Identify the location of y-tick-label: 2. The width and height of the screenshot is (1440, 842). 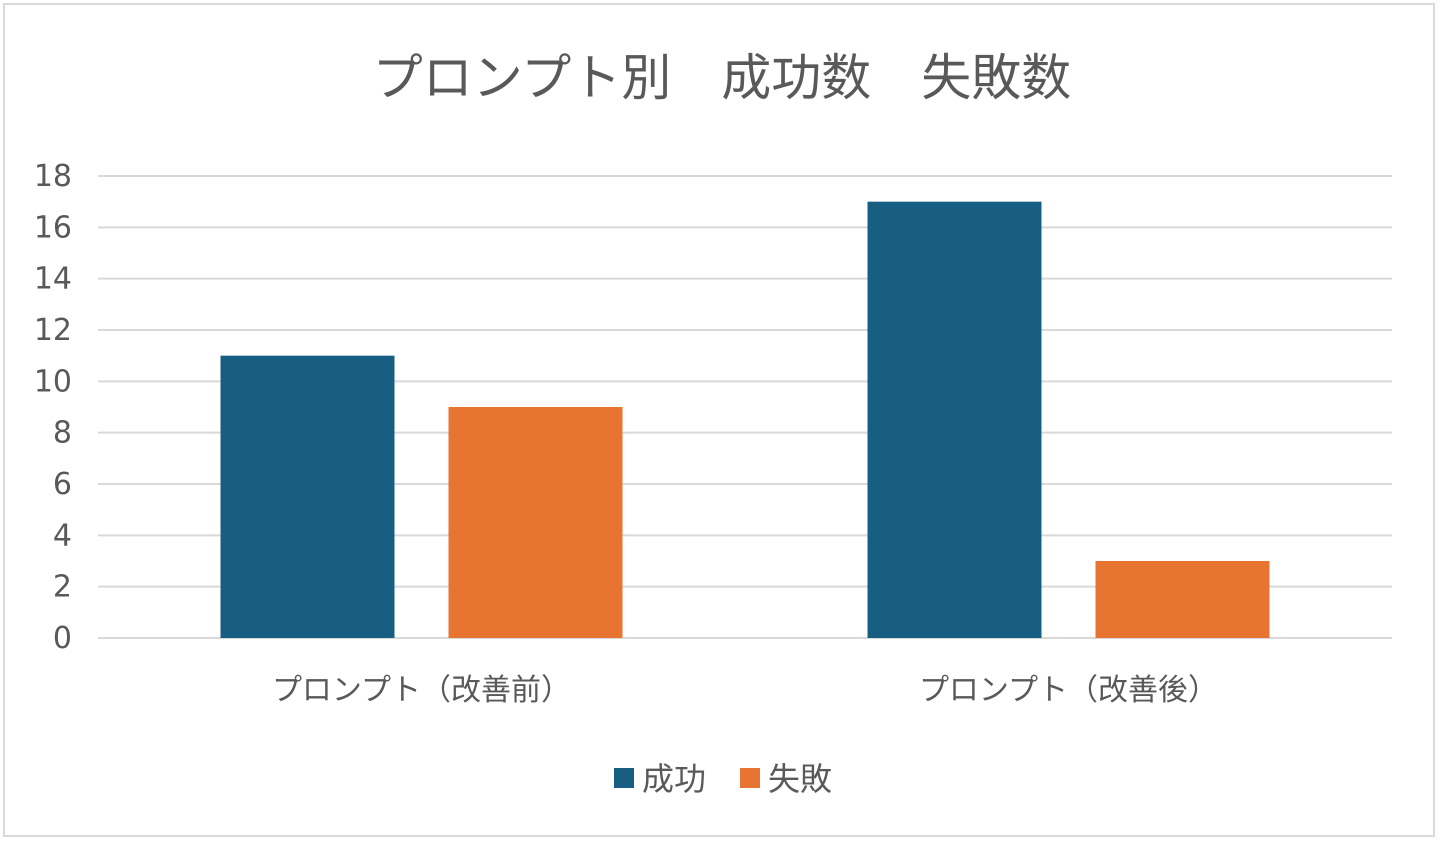
(62, 587).